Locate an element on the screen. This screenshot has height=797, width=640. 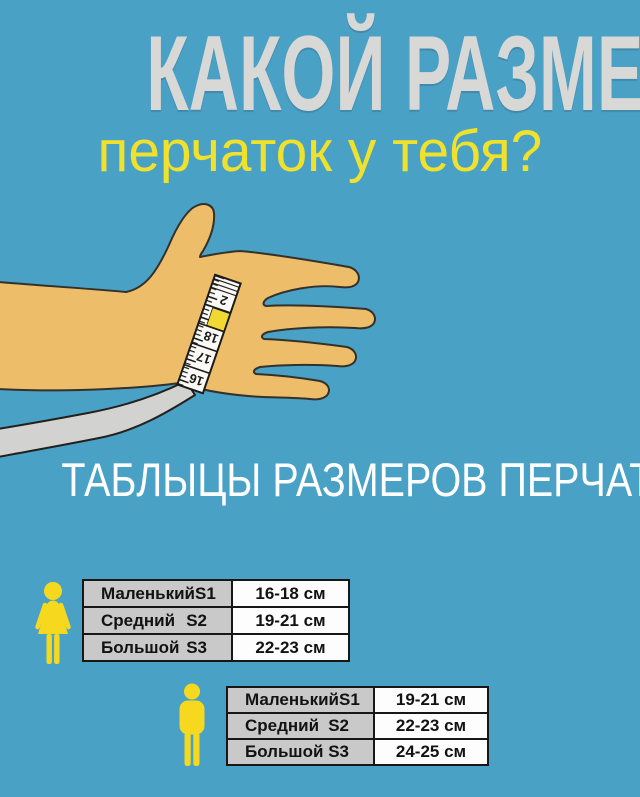
table-row: Маленький S1 16-18 см is located at coordinates (216, 593).